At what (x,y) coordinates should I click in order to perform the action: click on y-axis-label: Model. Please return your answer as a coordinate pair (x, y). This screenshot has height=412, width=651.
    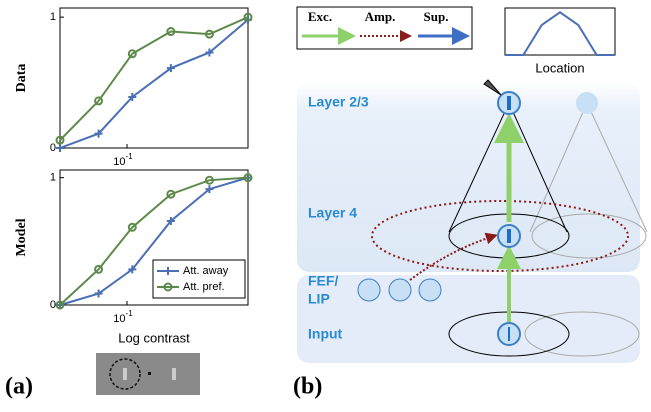
    Looking at the image, I should click on (21, 237).